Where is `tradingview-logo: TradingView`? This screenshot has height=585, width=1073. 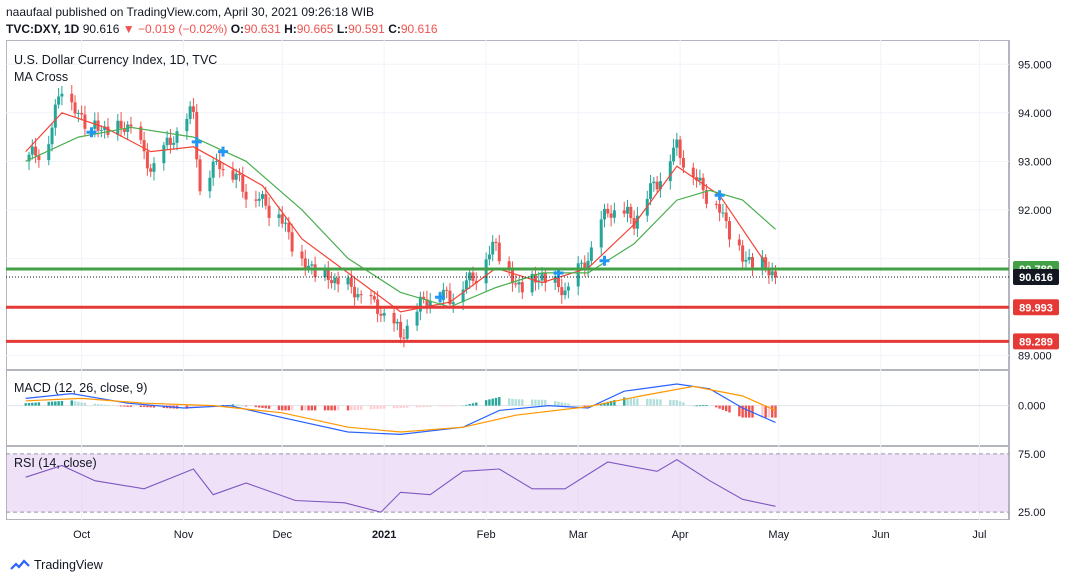
tradingview-logo: TradingView is located at coordinates (56, 565).